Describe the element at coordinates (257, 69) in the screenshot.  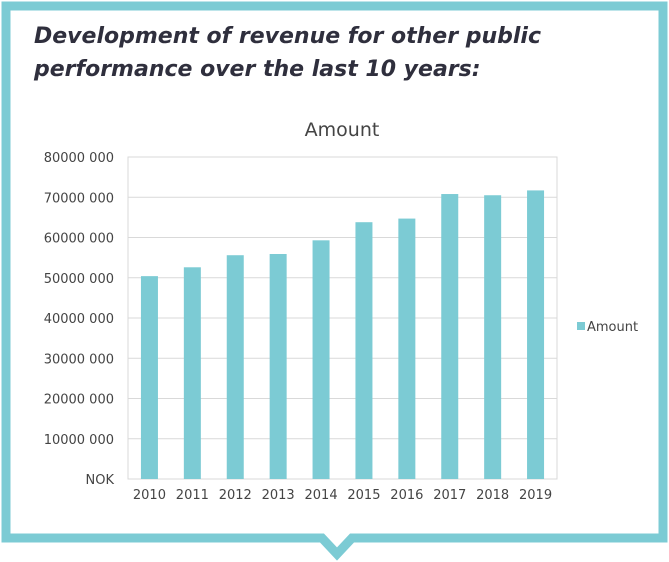
I see `heading-line-2: performance over the last 10 years:` at that location.